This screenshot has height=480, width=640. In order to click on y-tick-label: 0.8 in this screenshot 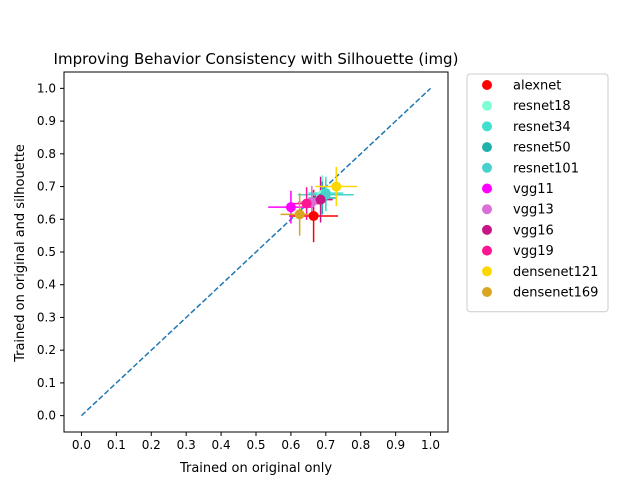, I will do `click(46, 154)`.